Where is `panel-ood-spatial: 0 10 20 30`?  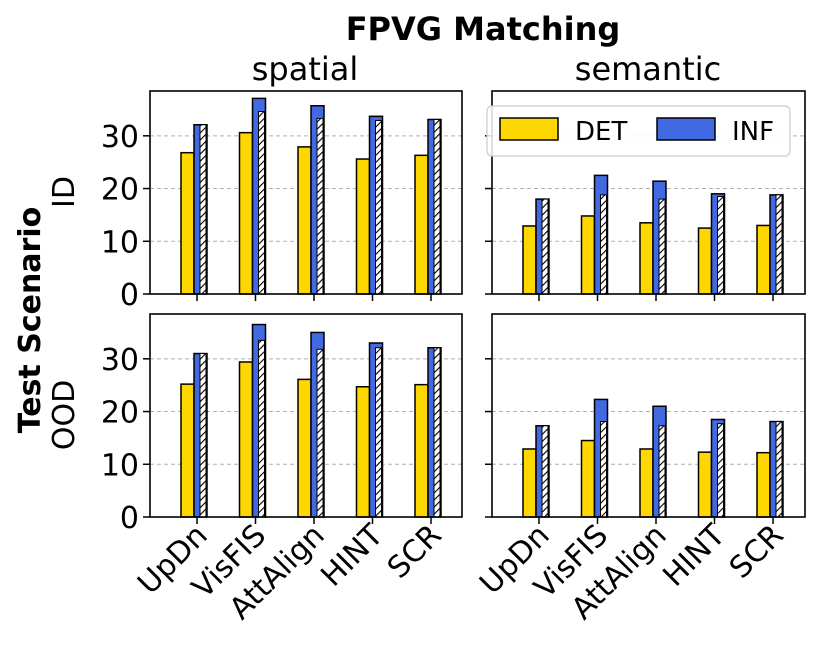 panel-ood-spatial: 0 10 20 30 is located at coordinates (282, 424).